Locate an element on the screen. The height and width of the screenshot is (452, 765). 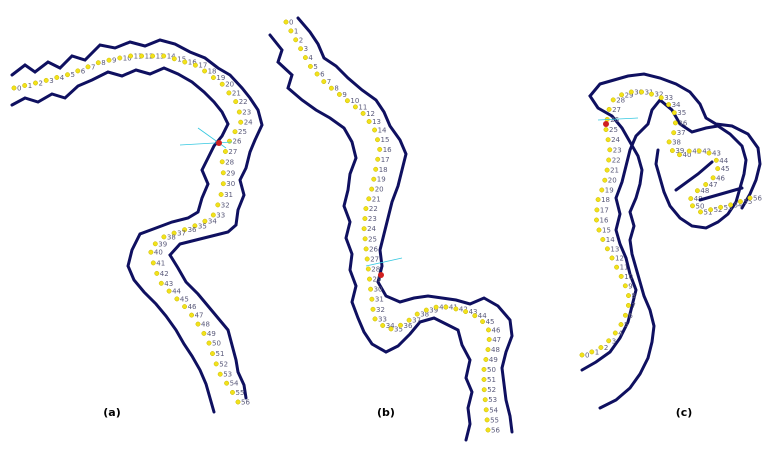
panel-b-point-label: 32 is located at coordinates (380, 310).